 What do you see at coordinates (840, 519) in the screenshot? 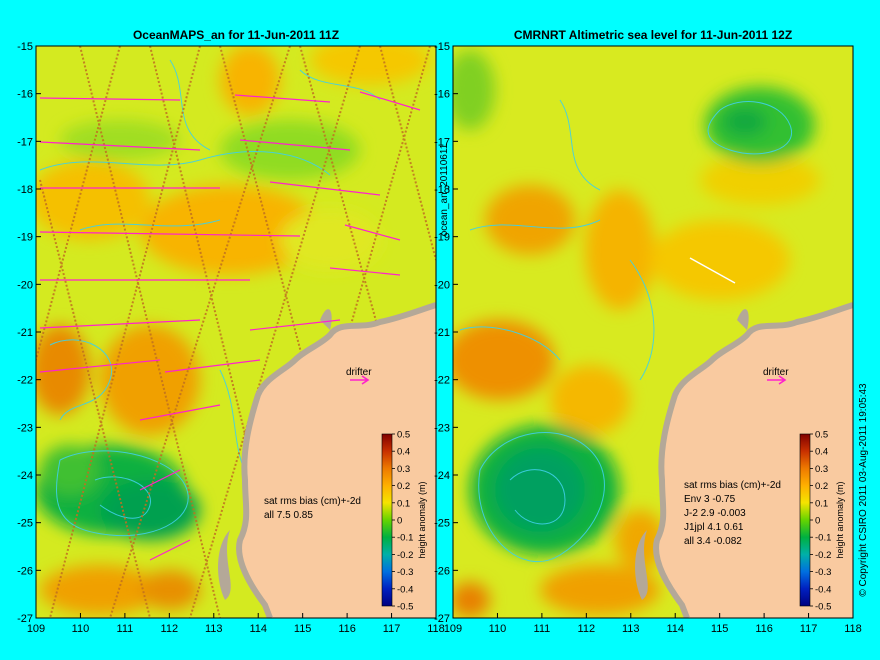
I see `right-colorbar-label: height anomaly (m)` at bounding box center [840, 519].